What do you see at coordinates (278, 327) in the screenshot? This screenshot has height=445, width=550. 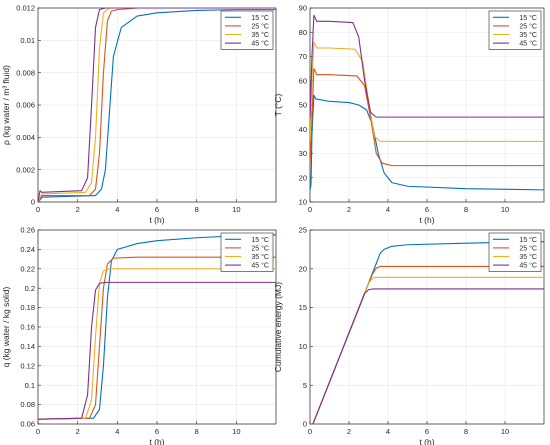 I see `y-axis-label: Cumulative energy (MJ)` at bounding box center [278, 327].